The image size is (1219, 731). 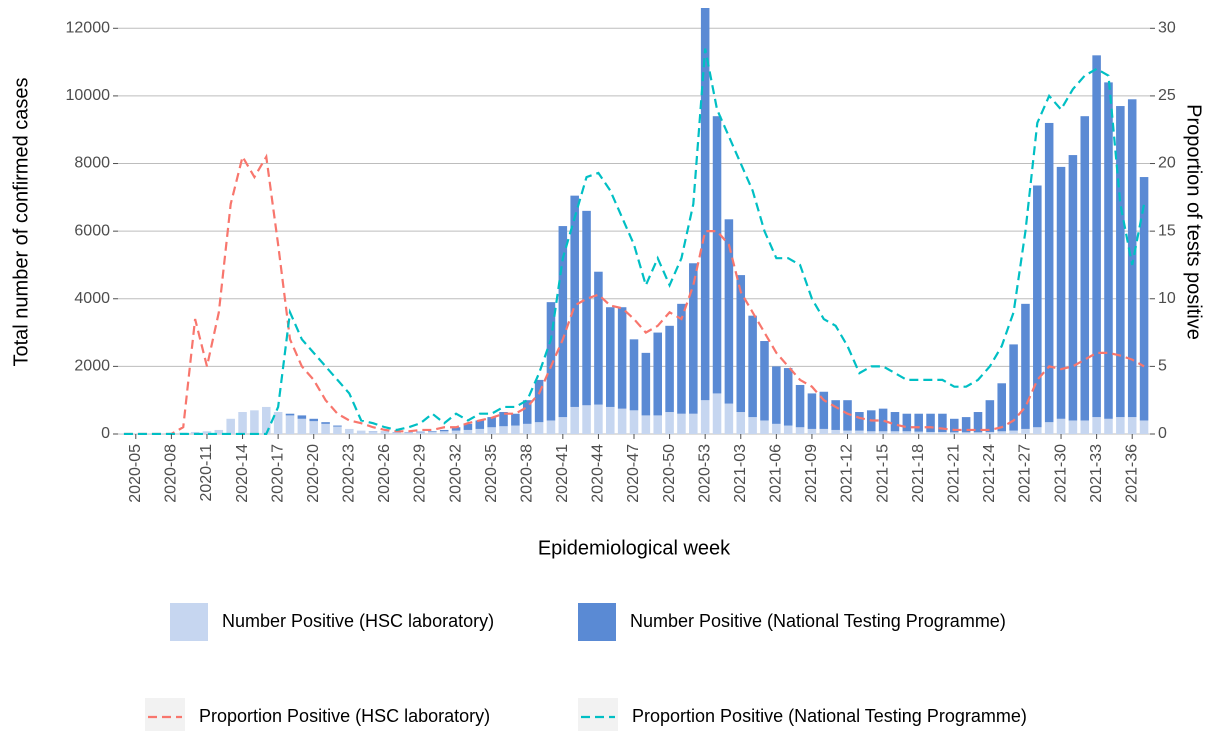 I want to click on legend-swatch, so click(x=597, y=622).